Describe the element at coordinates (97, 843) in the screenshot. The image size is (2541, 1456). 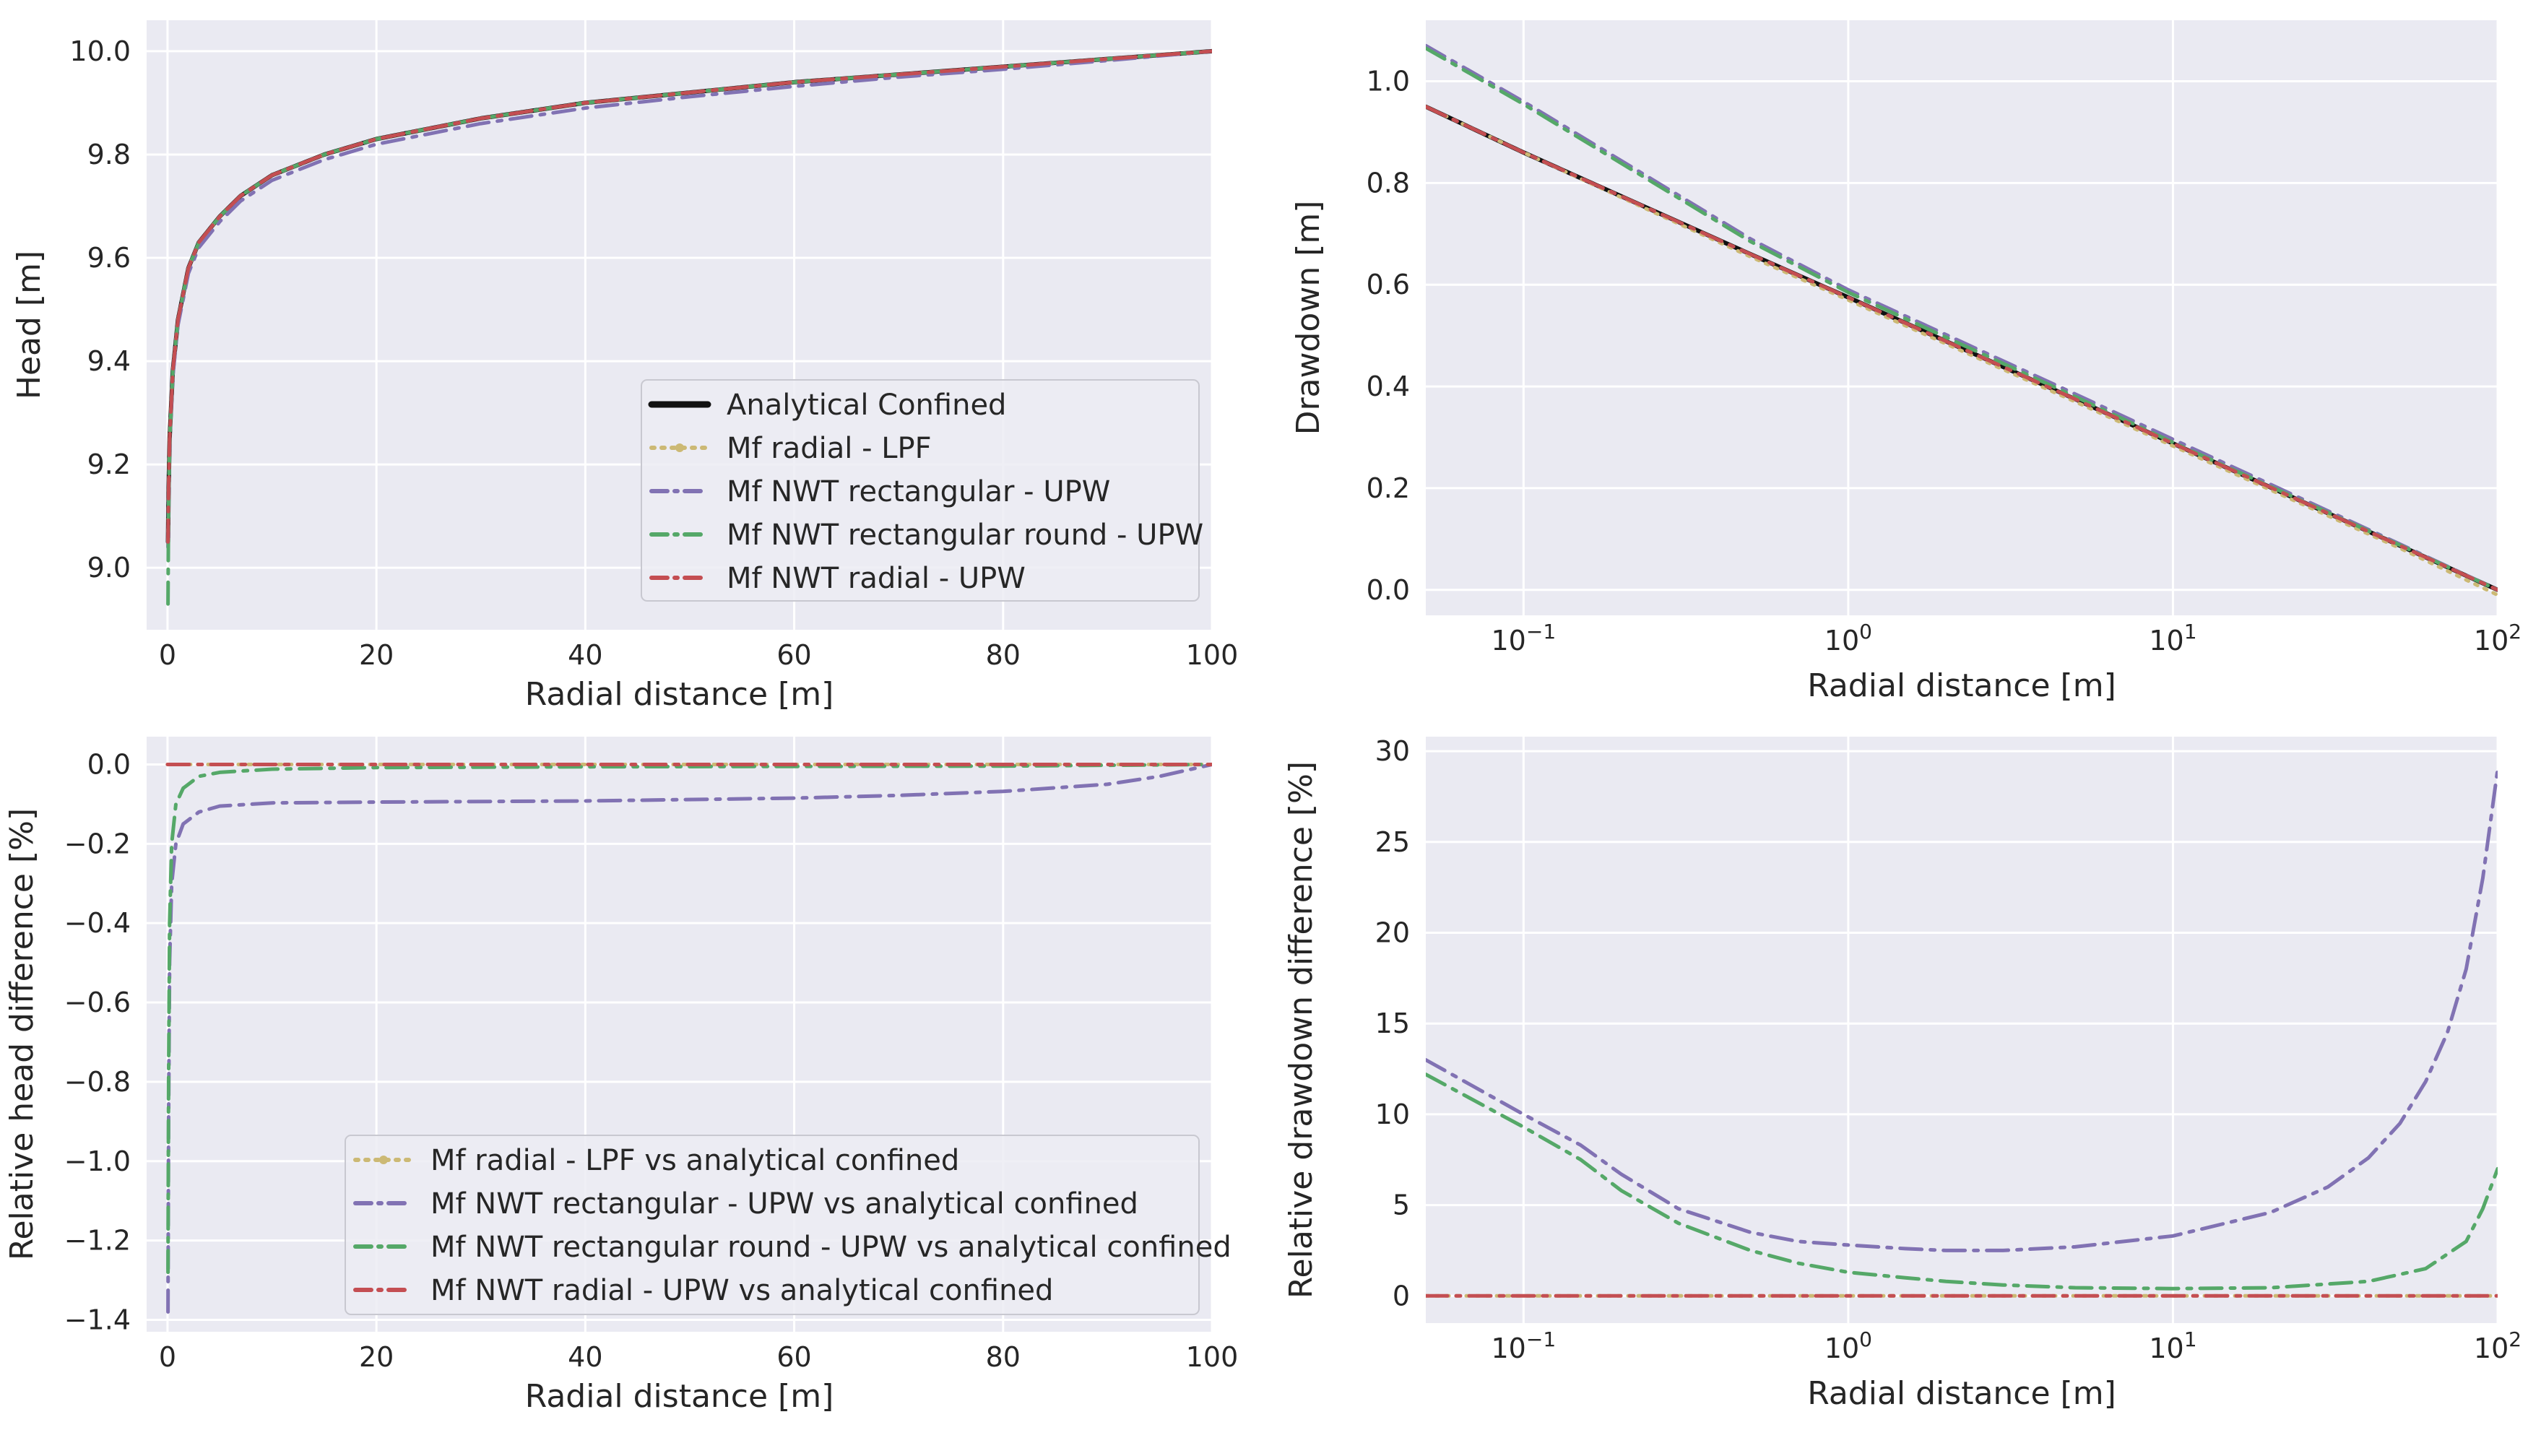
I see `y-tick-label: −0.2` at that location.